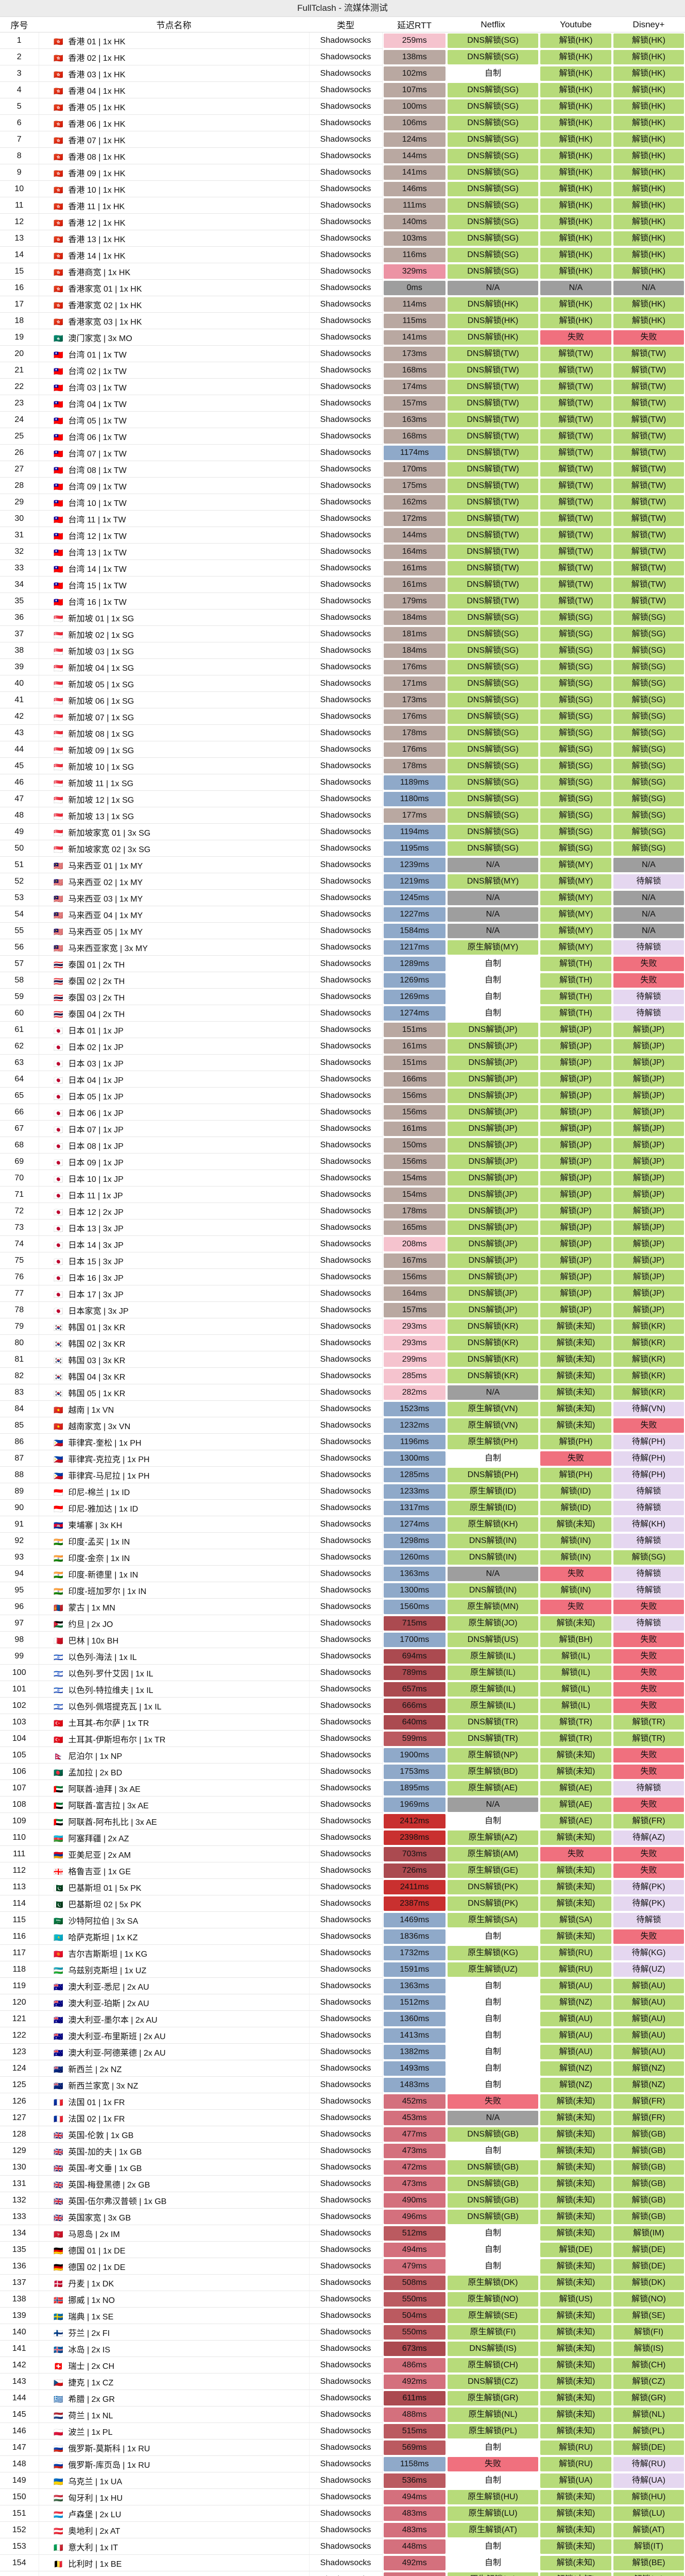 The image size is (685, 2576). Describe the element at coordinates (58, 1624) in the screenshot. I see `country-flag-icon: 🇯🇴` at that location.